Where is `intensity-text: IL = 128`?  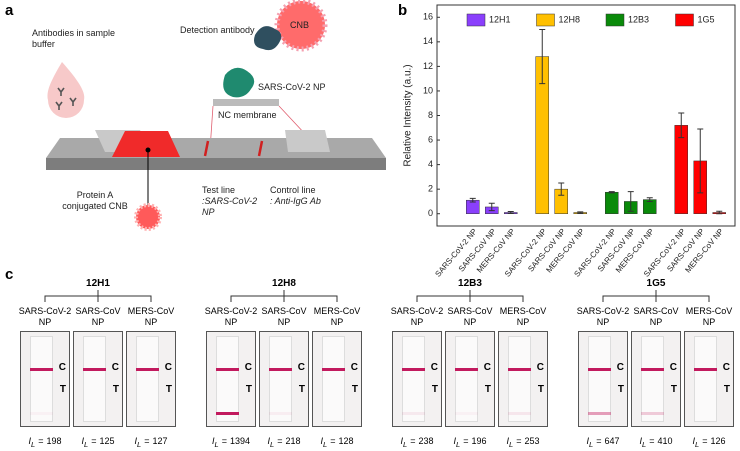 intensity-text: IL = 128 is located at coordinates (337, 442).